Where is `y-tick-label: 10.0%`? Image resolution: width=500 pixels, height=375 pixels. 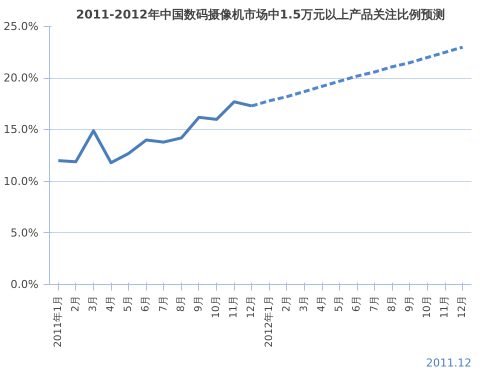 y-tick-label: 10.0% is located at coordinates (21, 181).